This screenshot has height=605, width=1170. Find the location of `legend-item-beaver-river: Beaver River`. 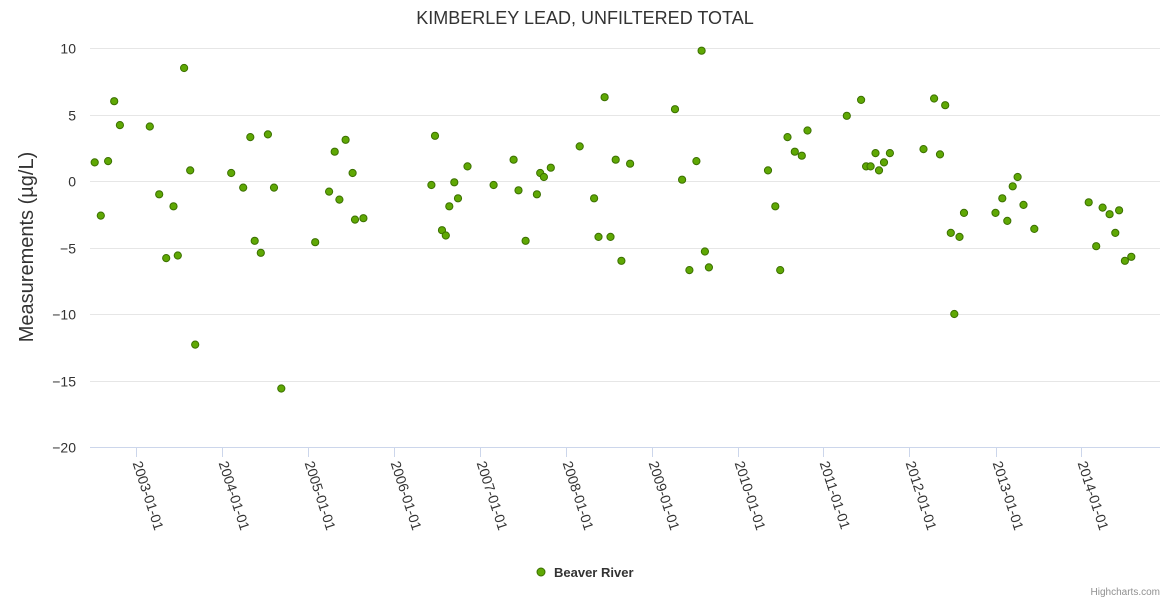

legend-item-beaver-river: Beaver River is located at coordinates (594, 572).